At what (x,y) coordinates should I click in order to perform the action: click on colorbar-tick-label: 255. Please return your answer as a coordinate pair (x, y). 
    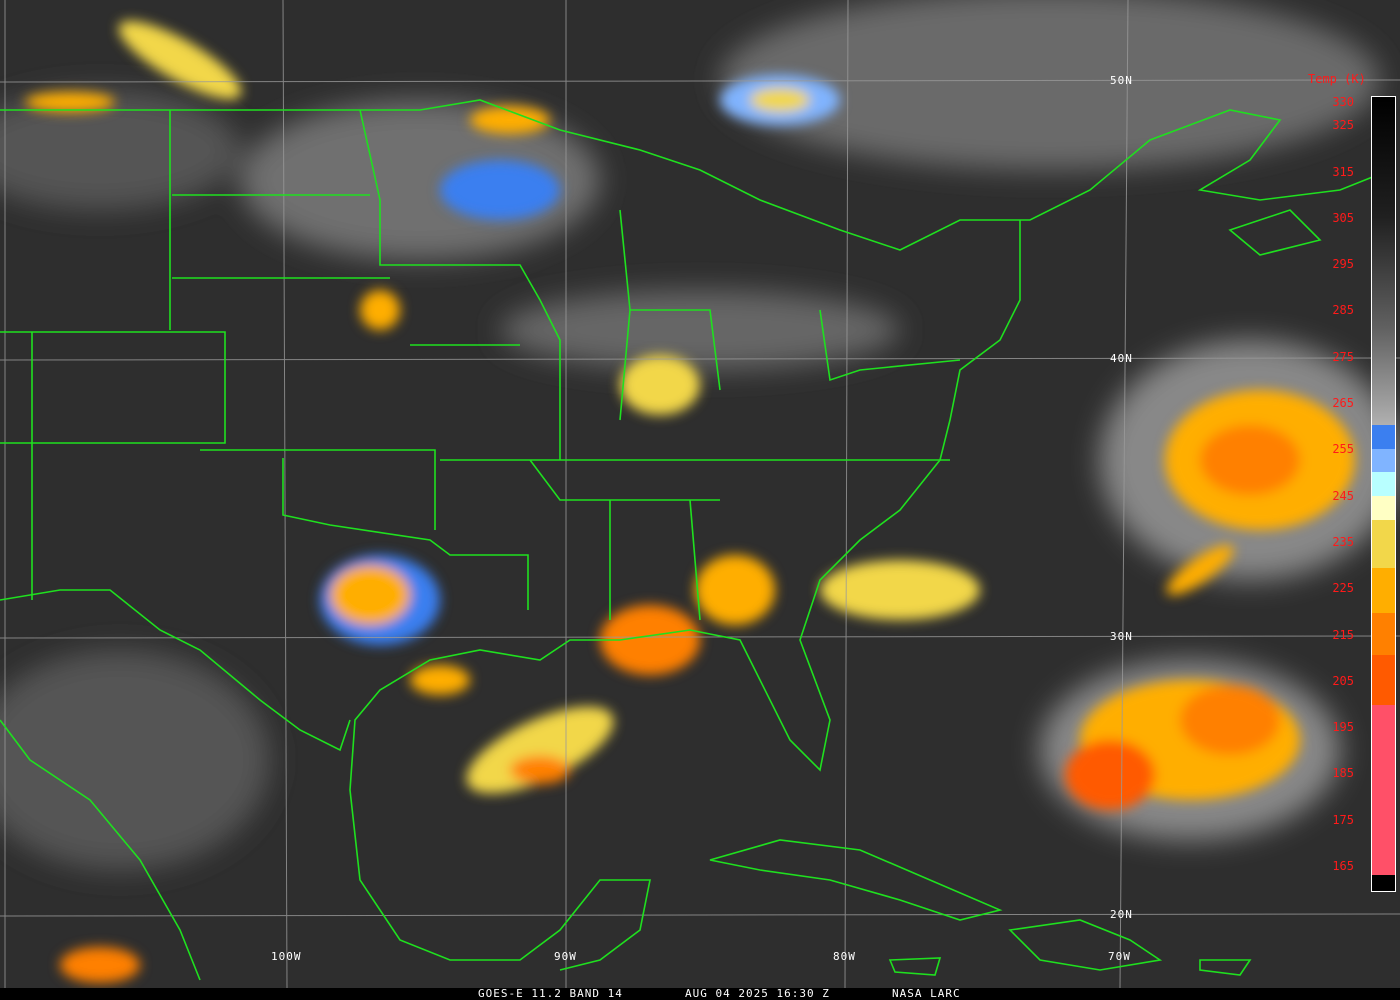
    Looking at the image, I should click on (1343, 449).